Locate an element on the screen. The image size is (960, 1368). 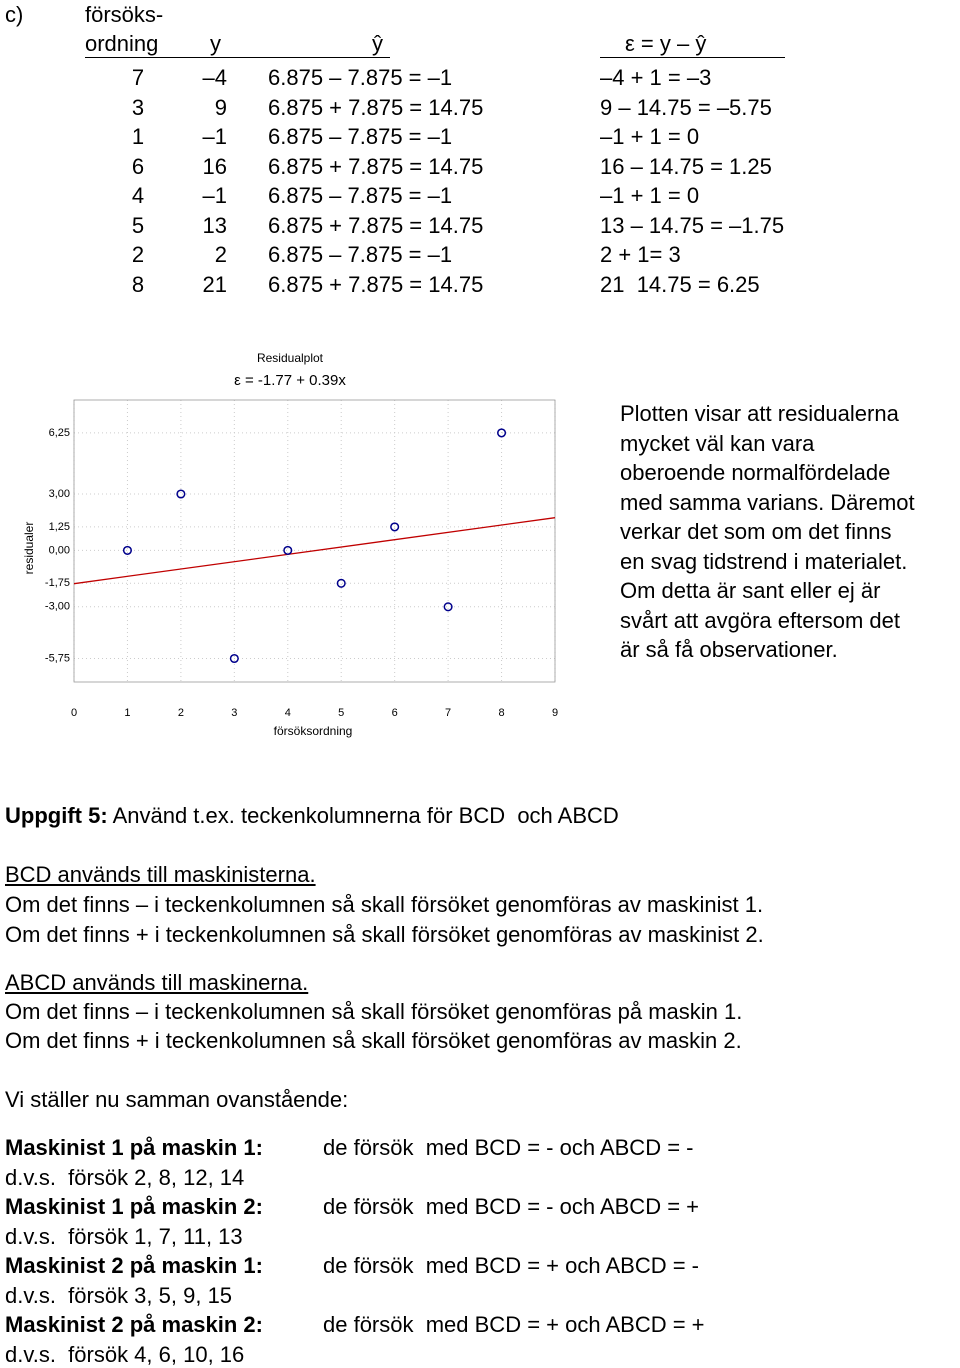
note-line: mycket väl kan vara is located at coordinates (717, 443).